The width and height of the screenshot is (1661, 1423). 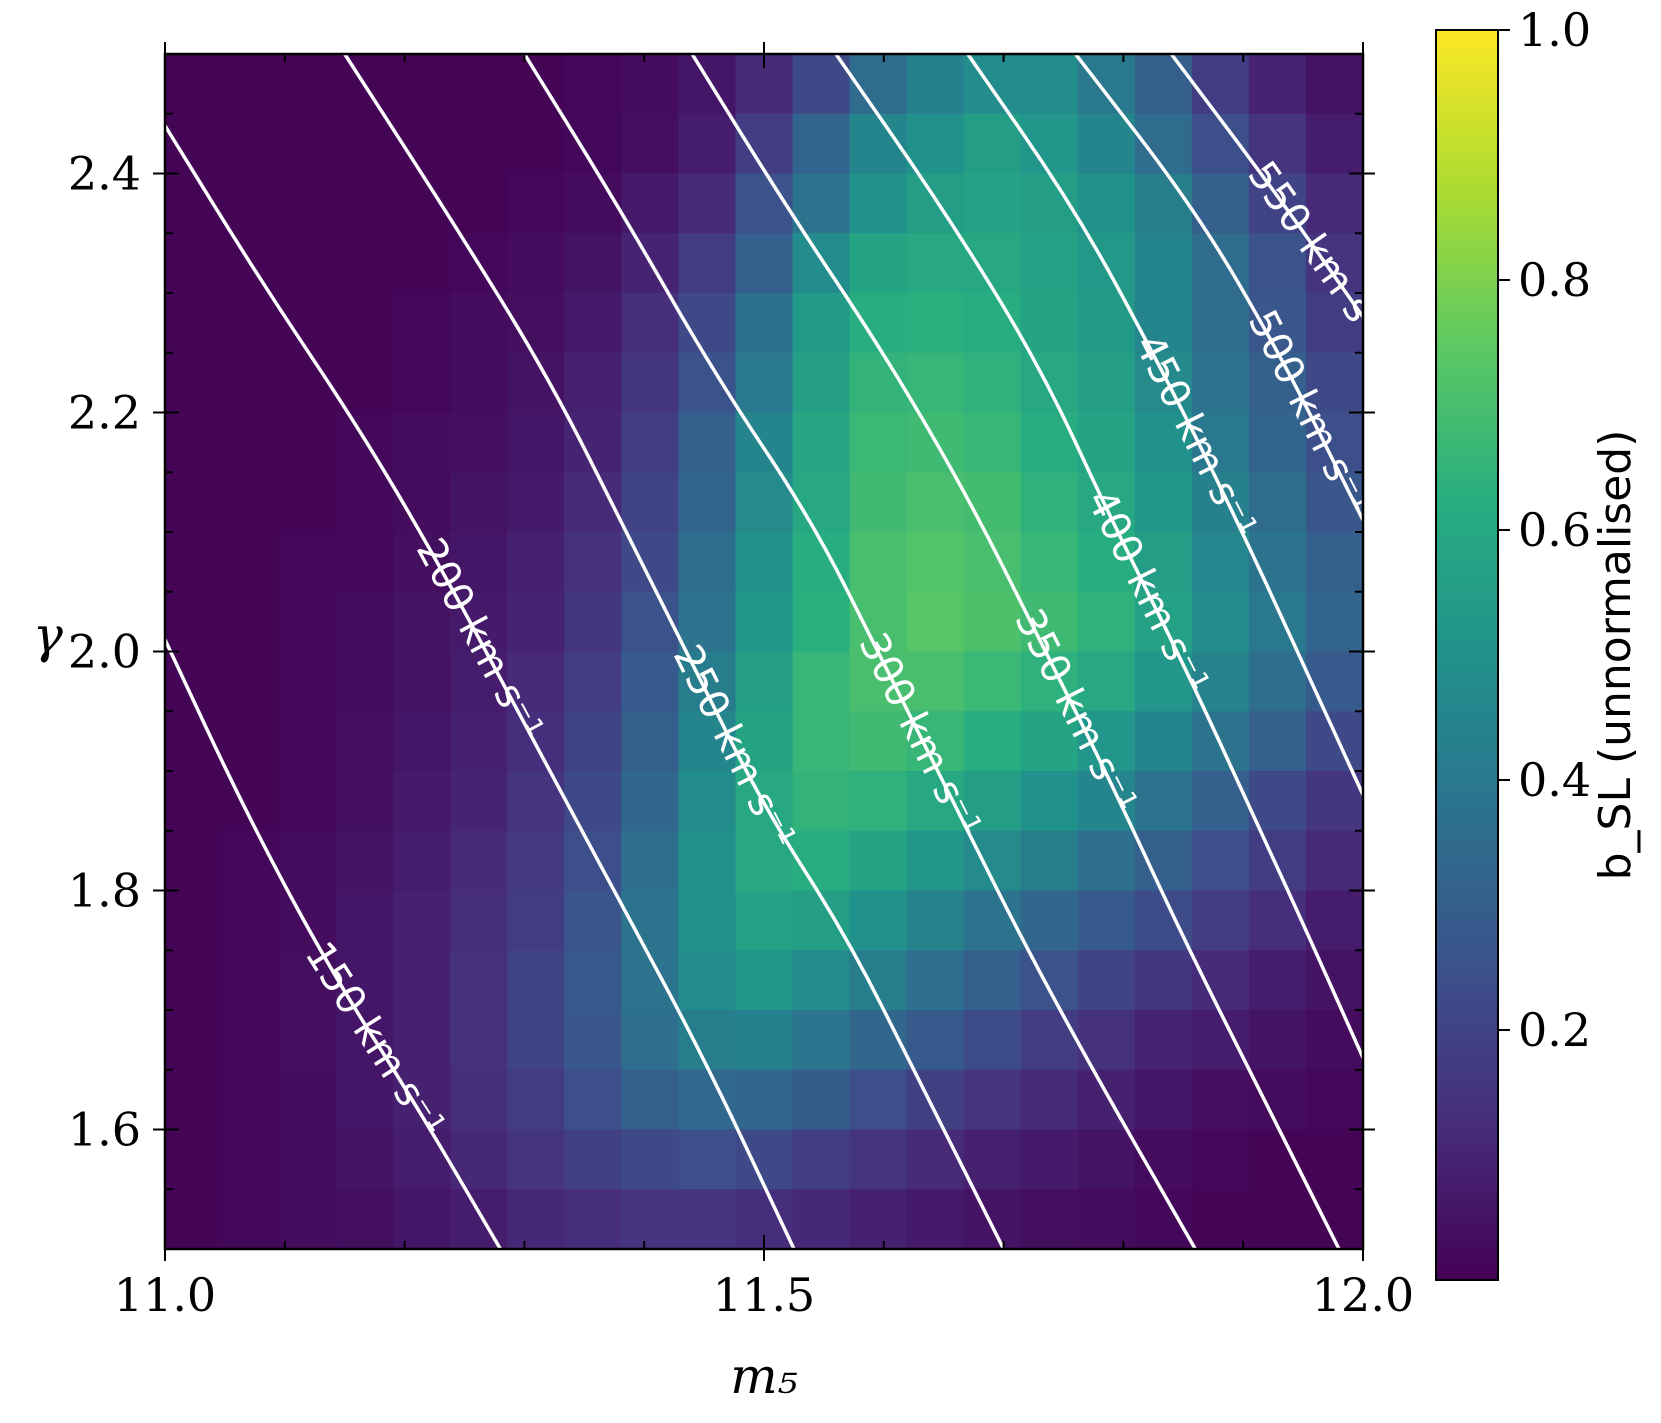 What do you see at coordinates (763, 1376) in the screenshot?
I see `x-axis-title: m₅` at bounding box center [763, 1376].